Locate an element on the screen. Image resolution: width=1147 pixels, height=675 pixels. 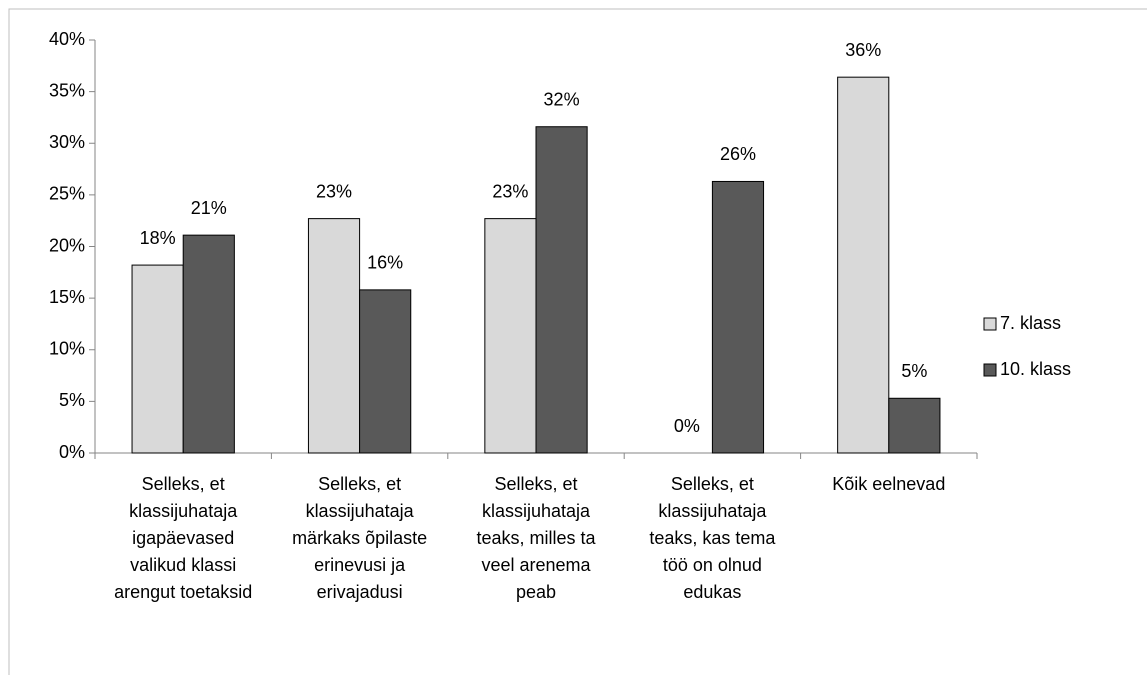
x-tick-label: Kõik eelnevad is located at coordinates (889, 484).